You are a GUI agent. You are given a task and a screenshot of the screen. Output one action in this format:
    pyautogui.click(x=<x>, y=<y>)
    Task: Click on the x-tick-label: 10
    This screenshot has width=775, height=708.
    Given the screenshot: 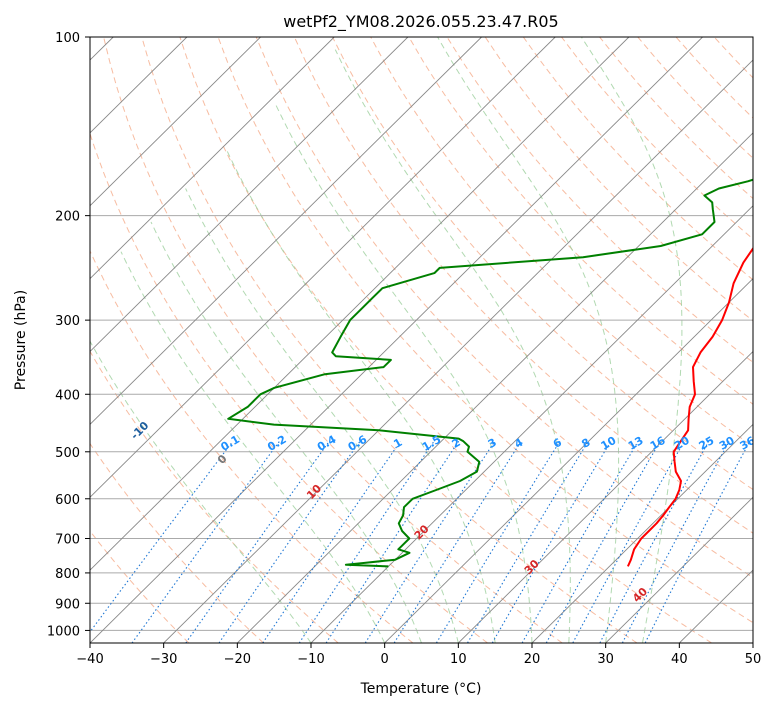 What is the action you would take?
    pyautogui.click(x=458, y=659)
    